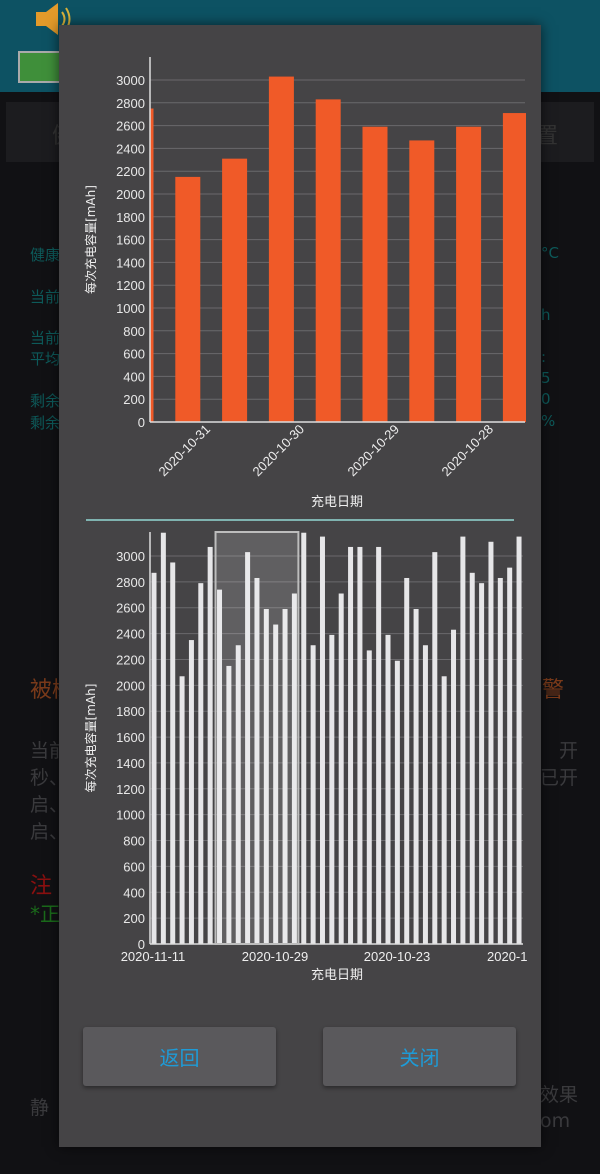  What do you see at coordinates (559, 764) in the screenshot?
I see `bg-paragraph: 开已开` at bounding box center [559, 764].